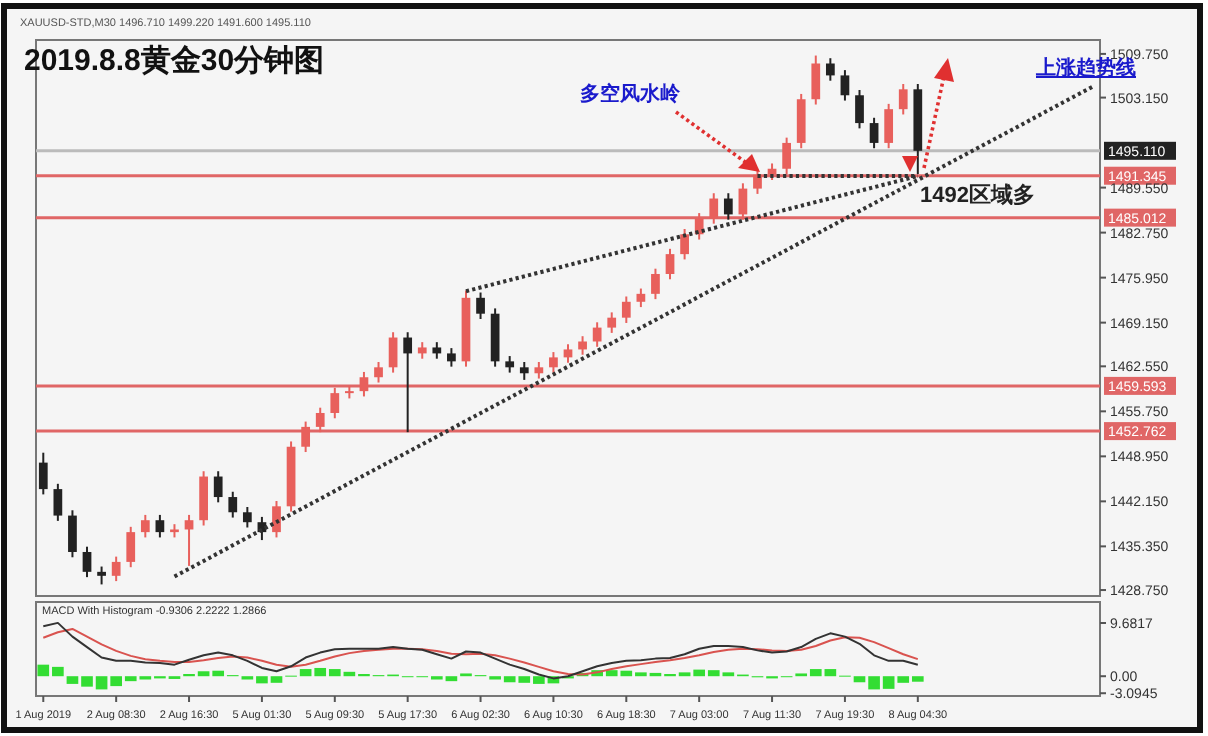 The image size is (1208, 736). What do you see at coordinates (631, 94) in the screenshot?
I see `annotation: 多空风水岭` at bounding box center [631, 94].